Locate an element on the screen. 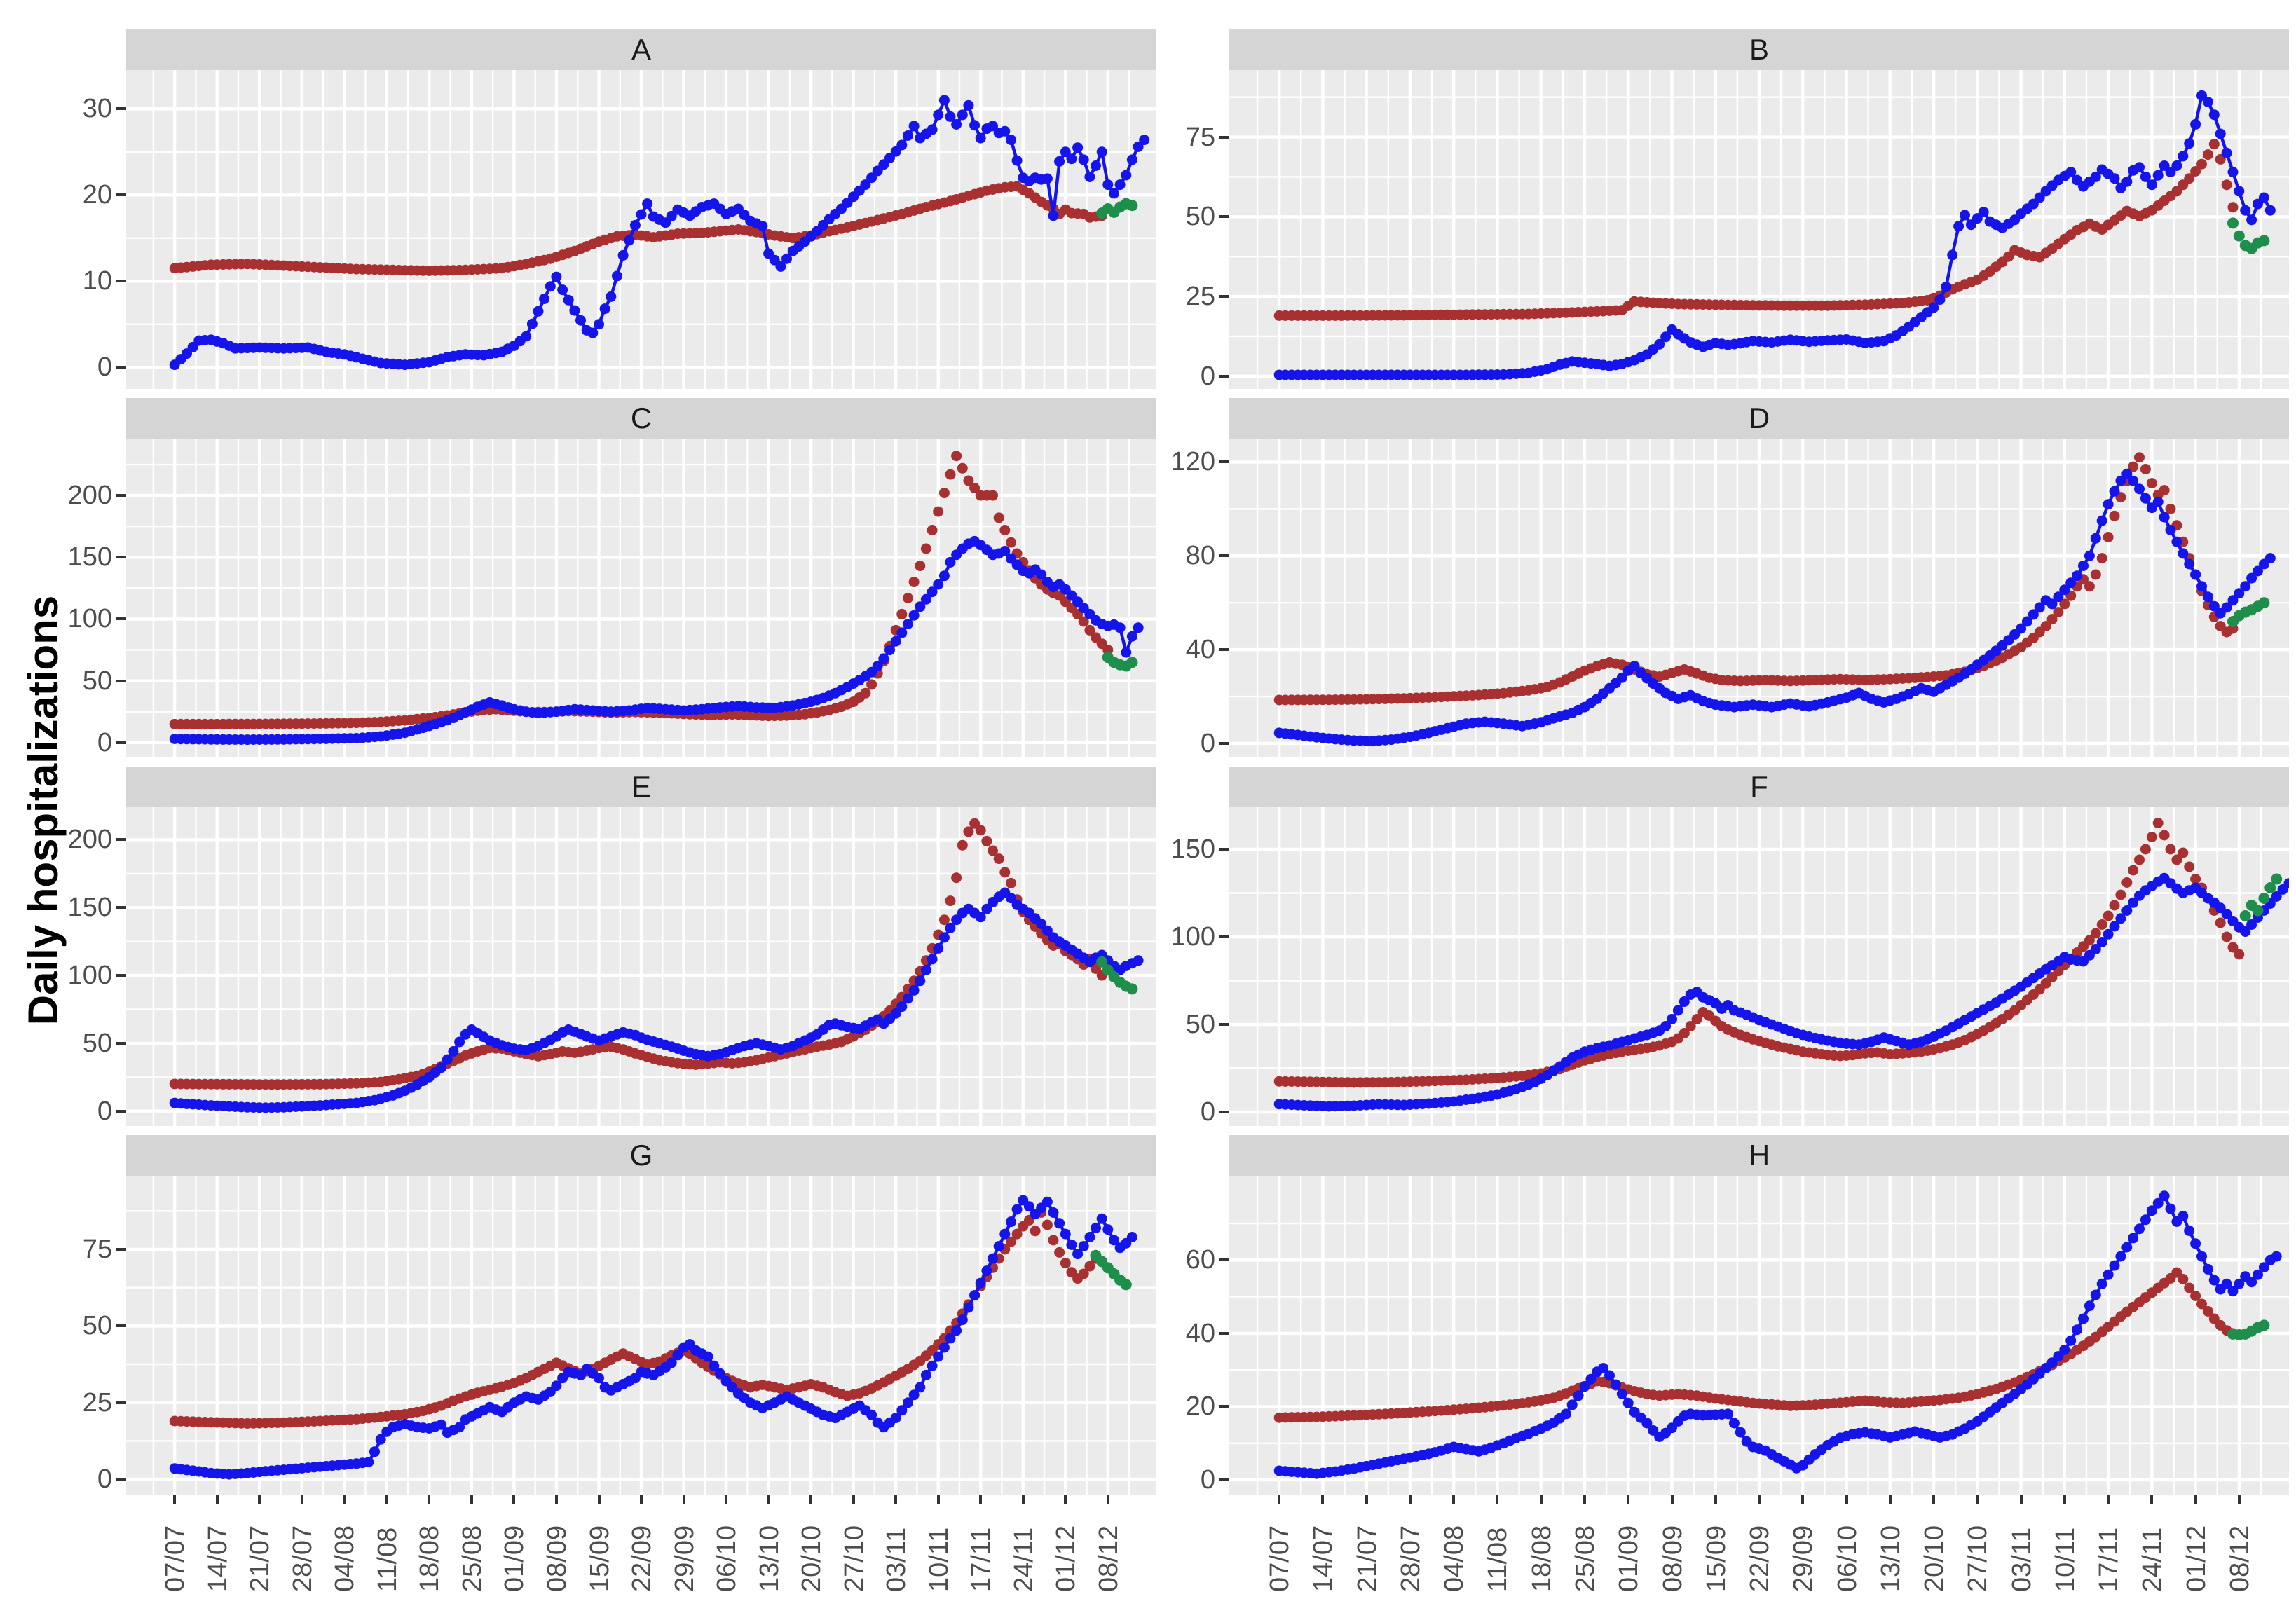 This screenshot has height=1620, width=2296. x-tick-label: 11/08 is located at coordinates (1498, 1559).